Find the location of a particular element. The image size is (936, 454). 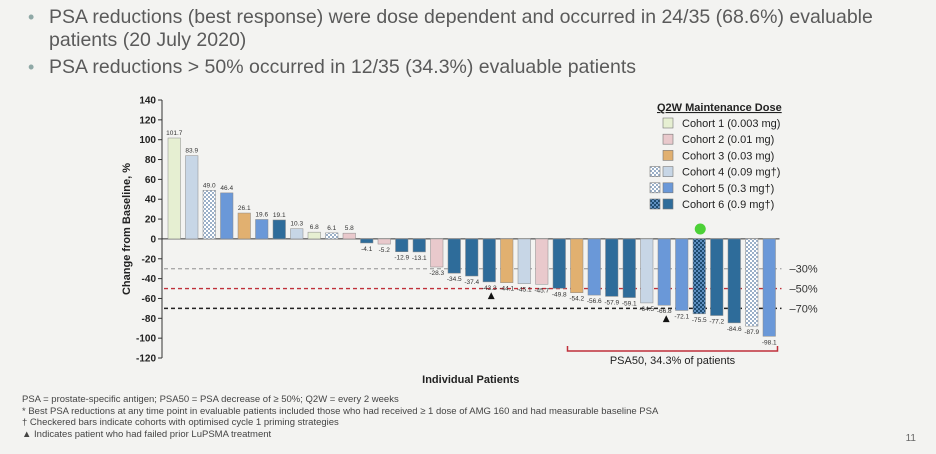

bar-value-label: -43.3 is located at coordinates (489, 288).